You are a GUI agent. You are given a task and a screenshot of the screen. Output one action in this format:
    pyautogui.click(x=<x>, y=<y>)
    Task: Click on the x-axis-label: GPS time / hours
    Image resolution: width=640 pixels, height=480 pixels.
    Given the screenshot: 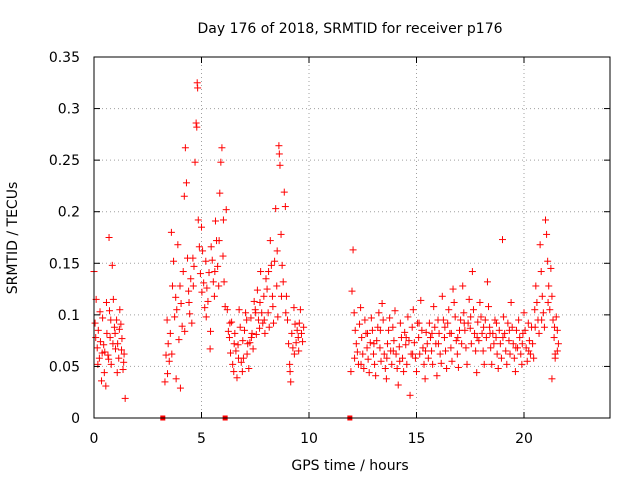 What is the action you would take?
    pyautogui.click(x=349, y=466)
    